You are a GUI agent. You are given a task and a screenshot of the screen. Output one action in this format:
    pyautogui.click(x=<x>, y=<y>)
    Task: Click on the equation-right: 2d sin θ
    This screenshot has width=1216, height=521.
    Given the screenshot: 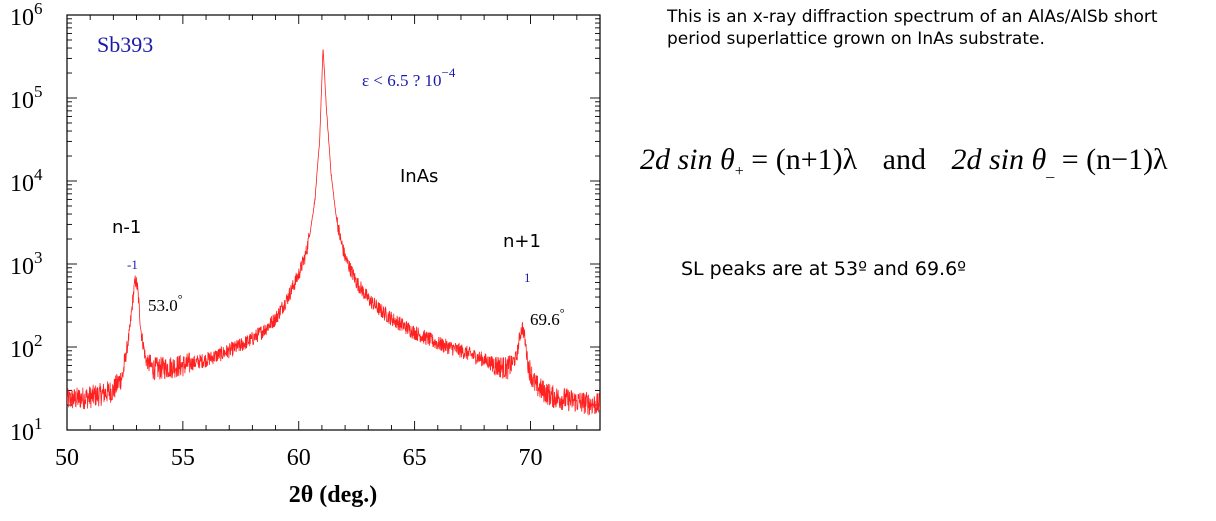 What is the action you would take?
    pyautogui.click(x=999, y=159)
    